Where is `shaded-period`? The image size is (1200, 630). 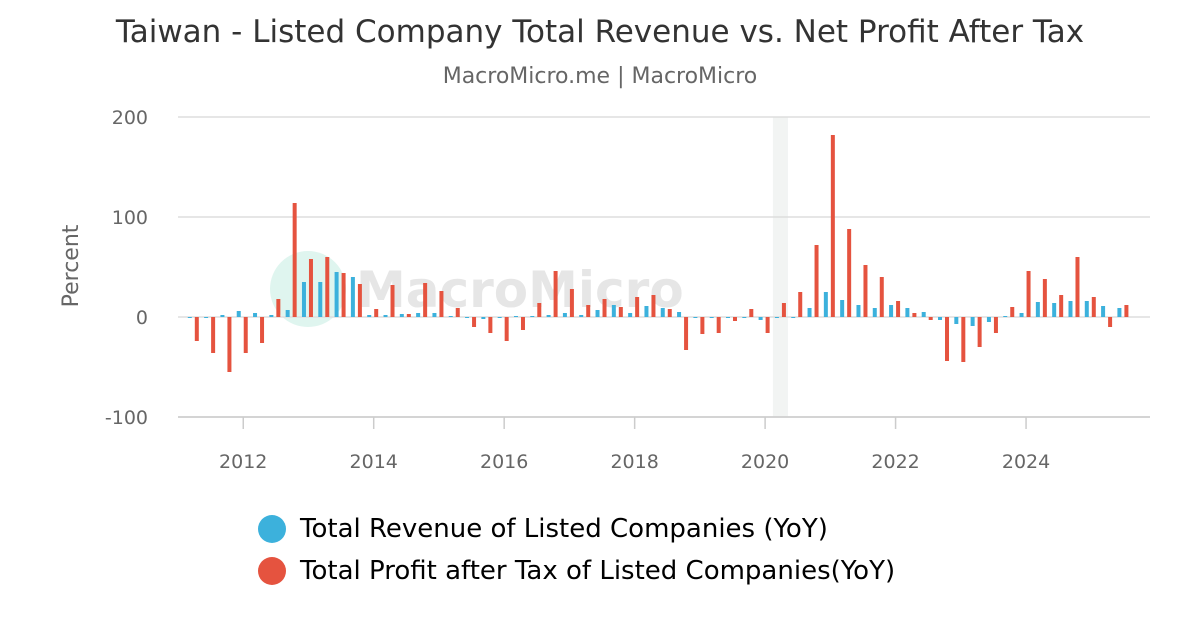
shaded-period is located at coordinates (780, 267).